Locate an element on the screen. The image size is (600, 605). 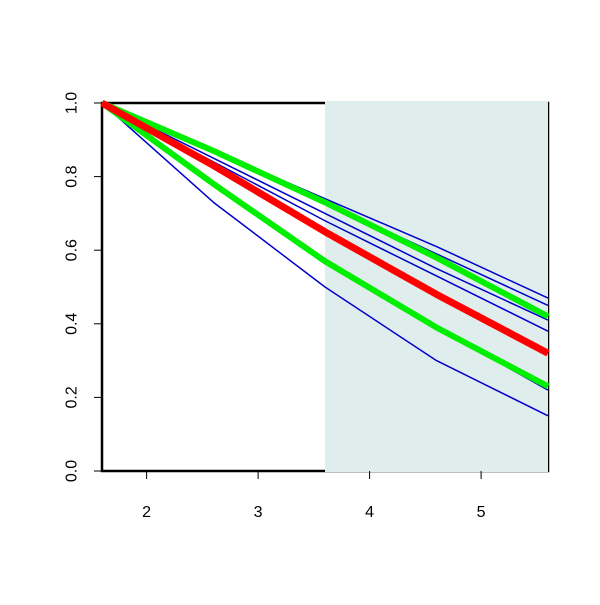
y-tick-label: 1.0 is located at coordinates (72, 103).